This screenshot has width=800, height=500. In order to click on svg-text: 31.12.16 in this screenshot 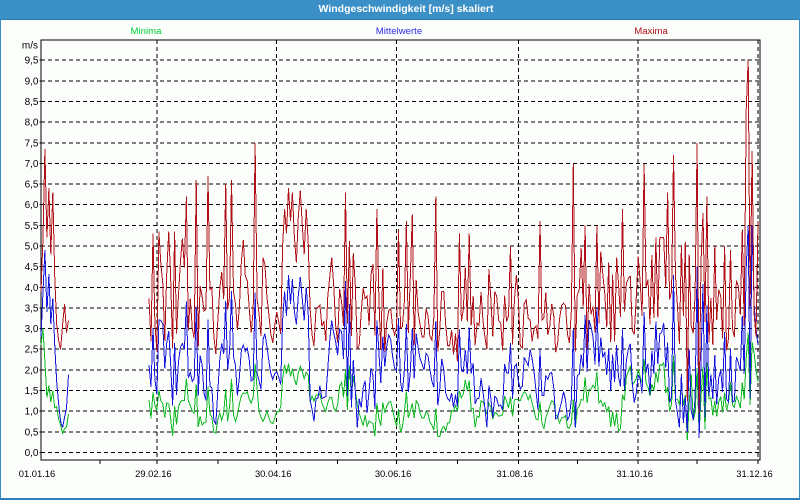, I will do `click(754, 473)`.